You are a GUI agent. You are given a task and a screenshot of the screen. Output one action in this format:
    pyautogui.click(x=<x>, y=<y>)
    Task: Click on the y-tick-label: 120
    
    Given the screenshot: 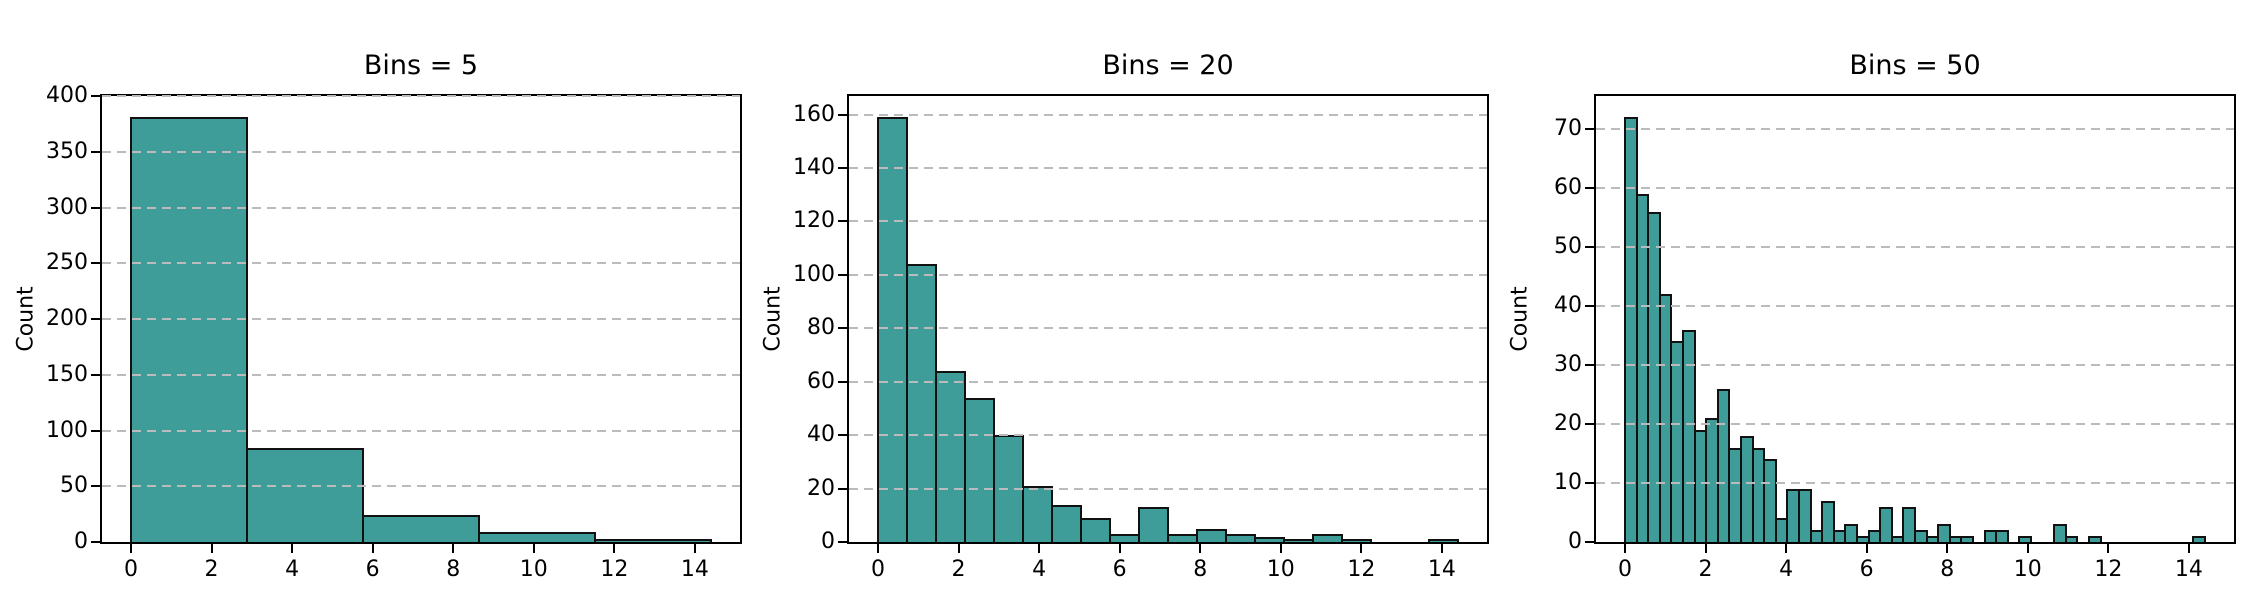 What is the action you would take?
    pyautogui.click(x=814, y=221)
    